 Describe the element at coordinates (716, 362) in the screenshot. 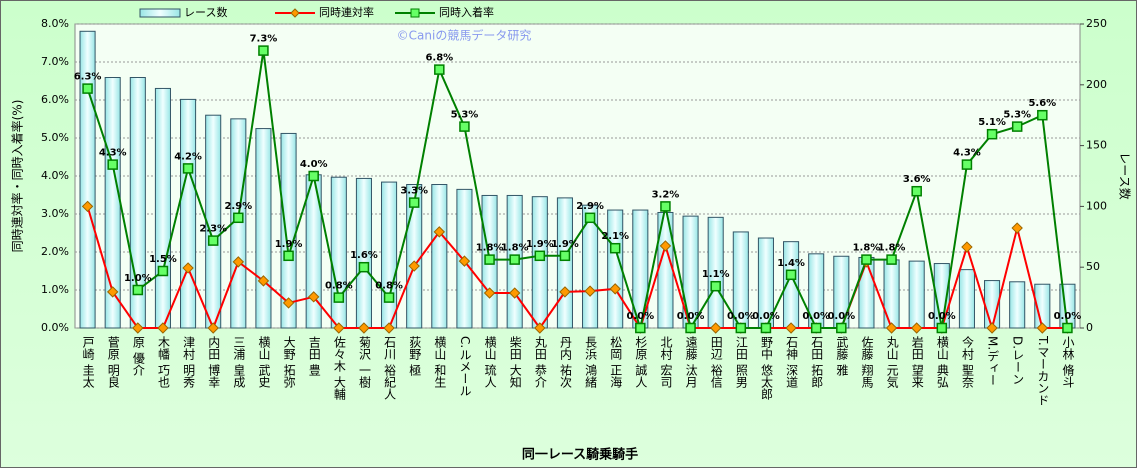

I see `x-tick-label: 田辺 裕信` at that location.